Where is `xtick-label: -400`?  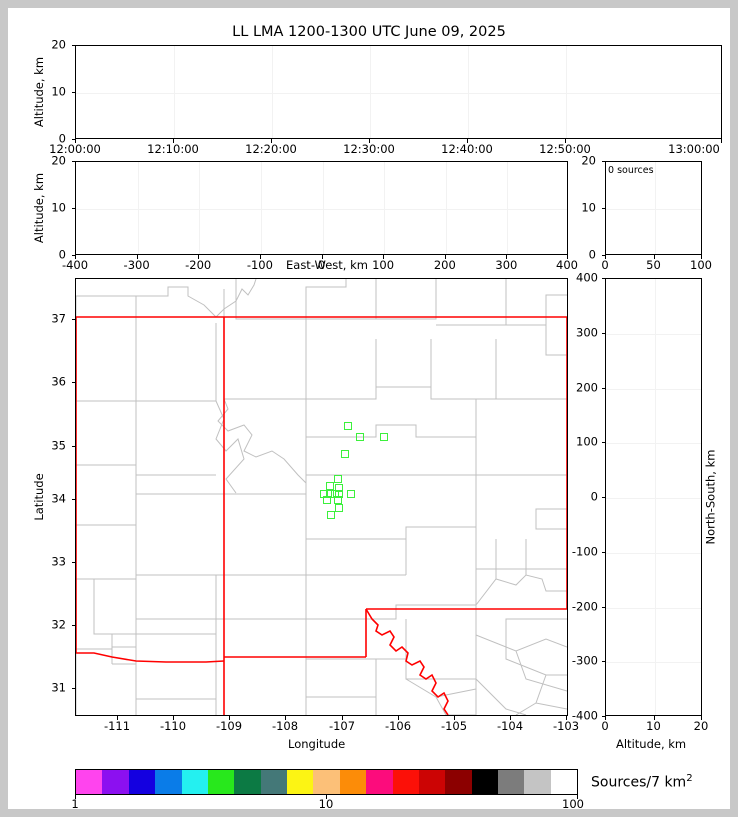
xtick-label: -400 is located at coordinates (75, 265).